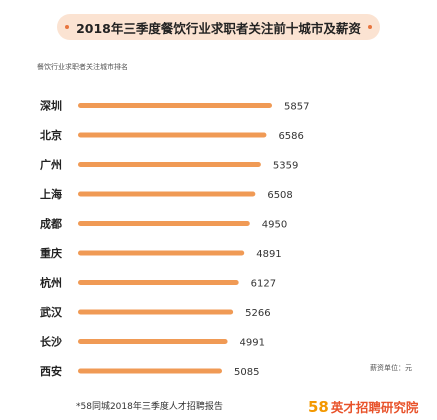  What do you see at coordinates (369, 27) in the screenshot?
I see `title-dot-right` at bounding box center [369, 27].